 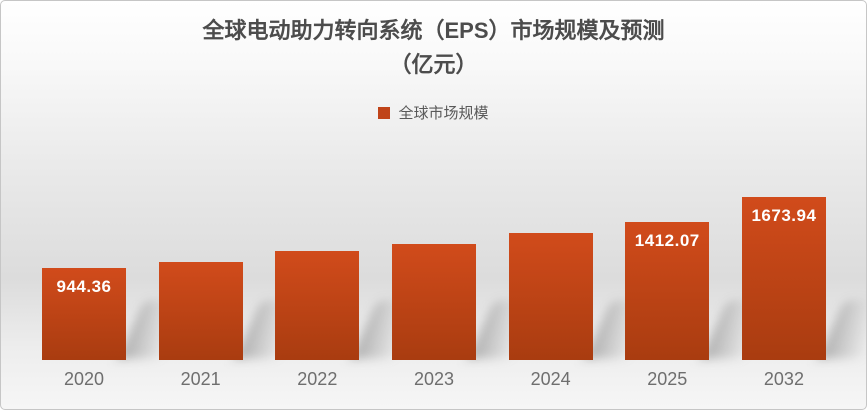 I want to click on x-axis-label: 2021, so click(x=200, y=379).